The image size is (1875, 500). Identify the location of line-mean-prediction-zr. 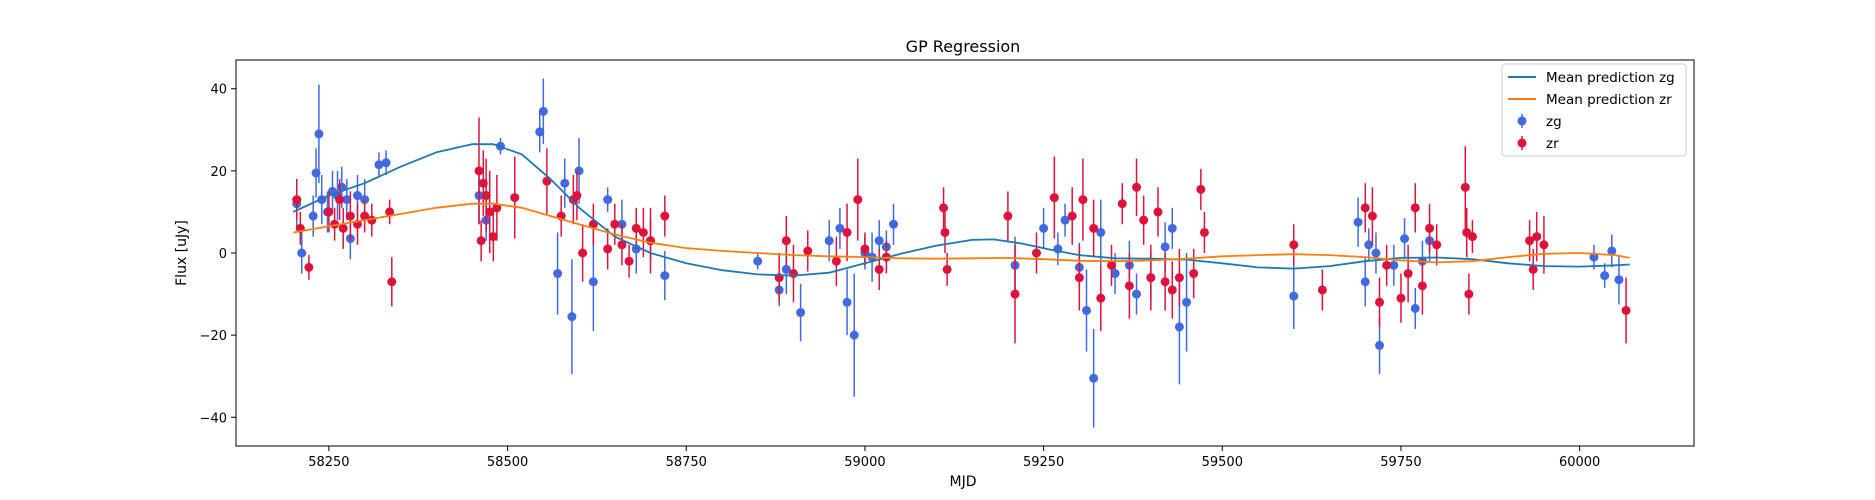
(961, 233).